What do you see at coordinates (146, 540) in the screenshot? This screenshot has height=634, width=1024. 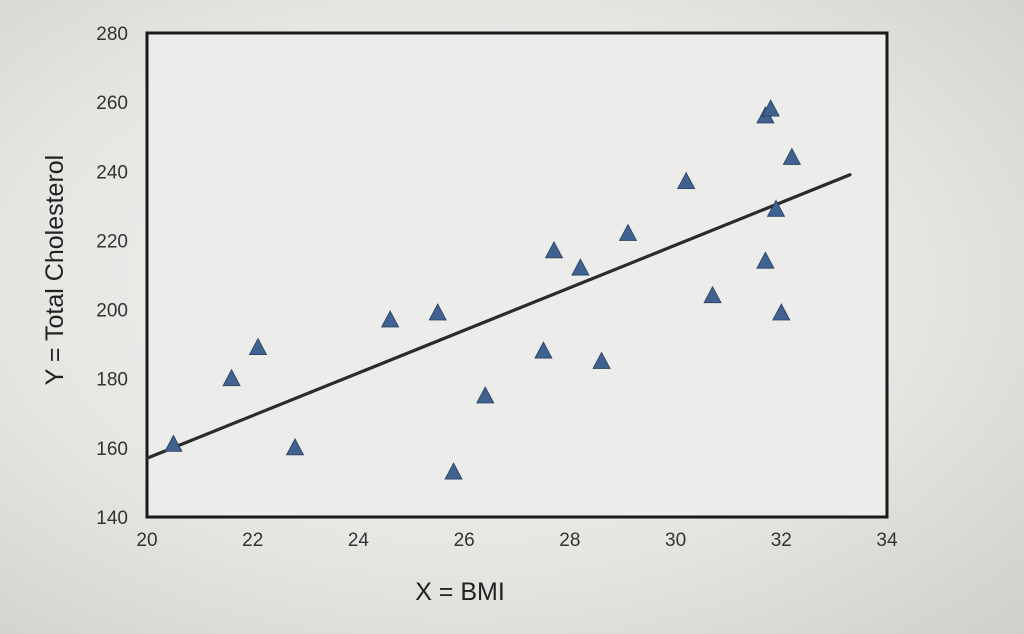 I see `x-tick-label: 20` at bounding box center [146, 540].